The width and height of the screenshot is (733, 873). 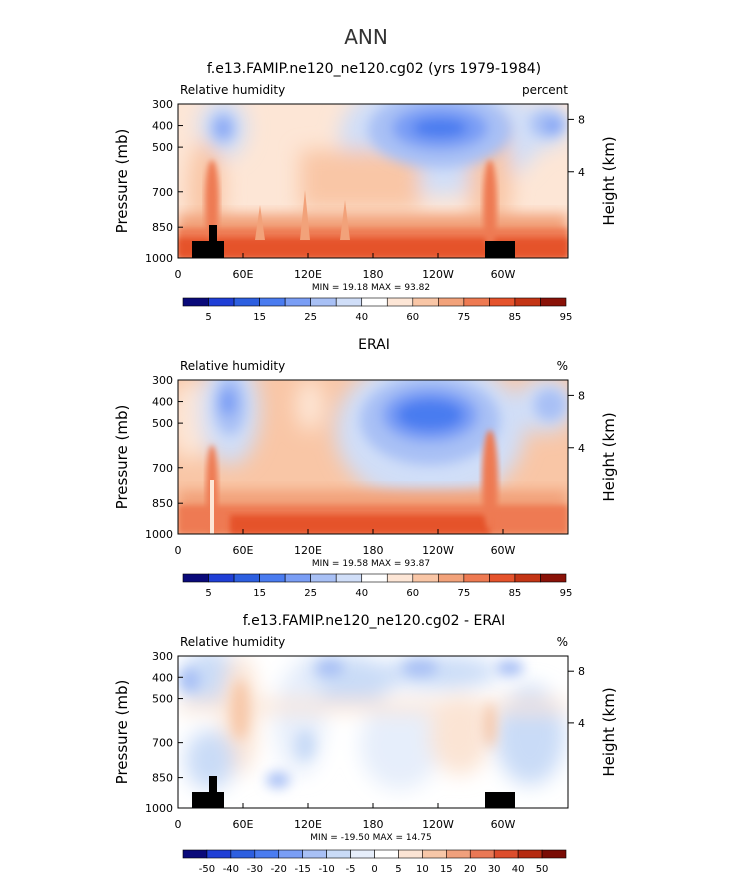 I want to click on min-max-stats: MIN = 19.18 MAX = 93.82, so click(x=371, y=288).